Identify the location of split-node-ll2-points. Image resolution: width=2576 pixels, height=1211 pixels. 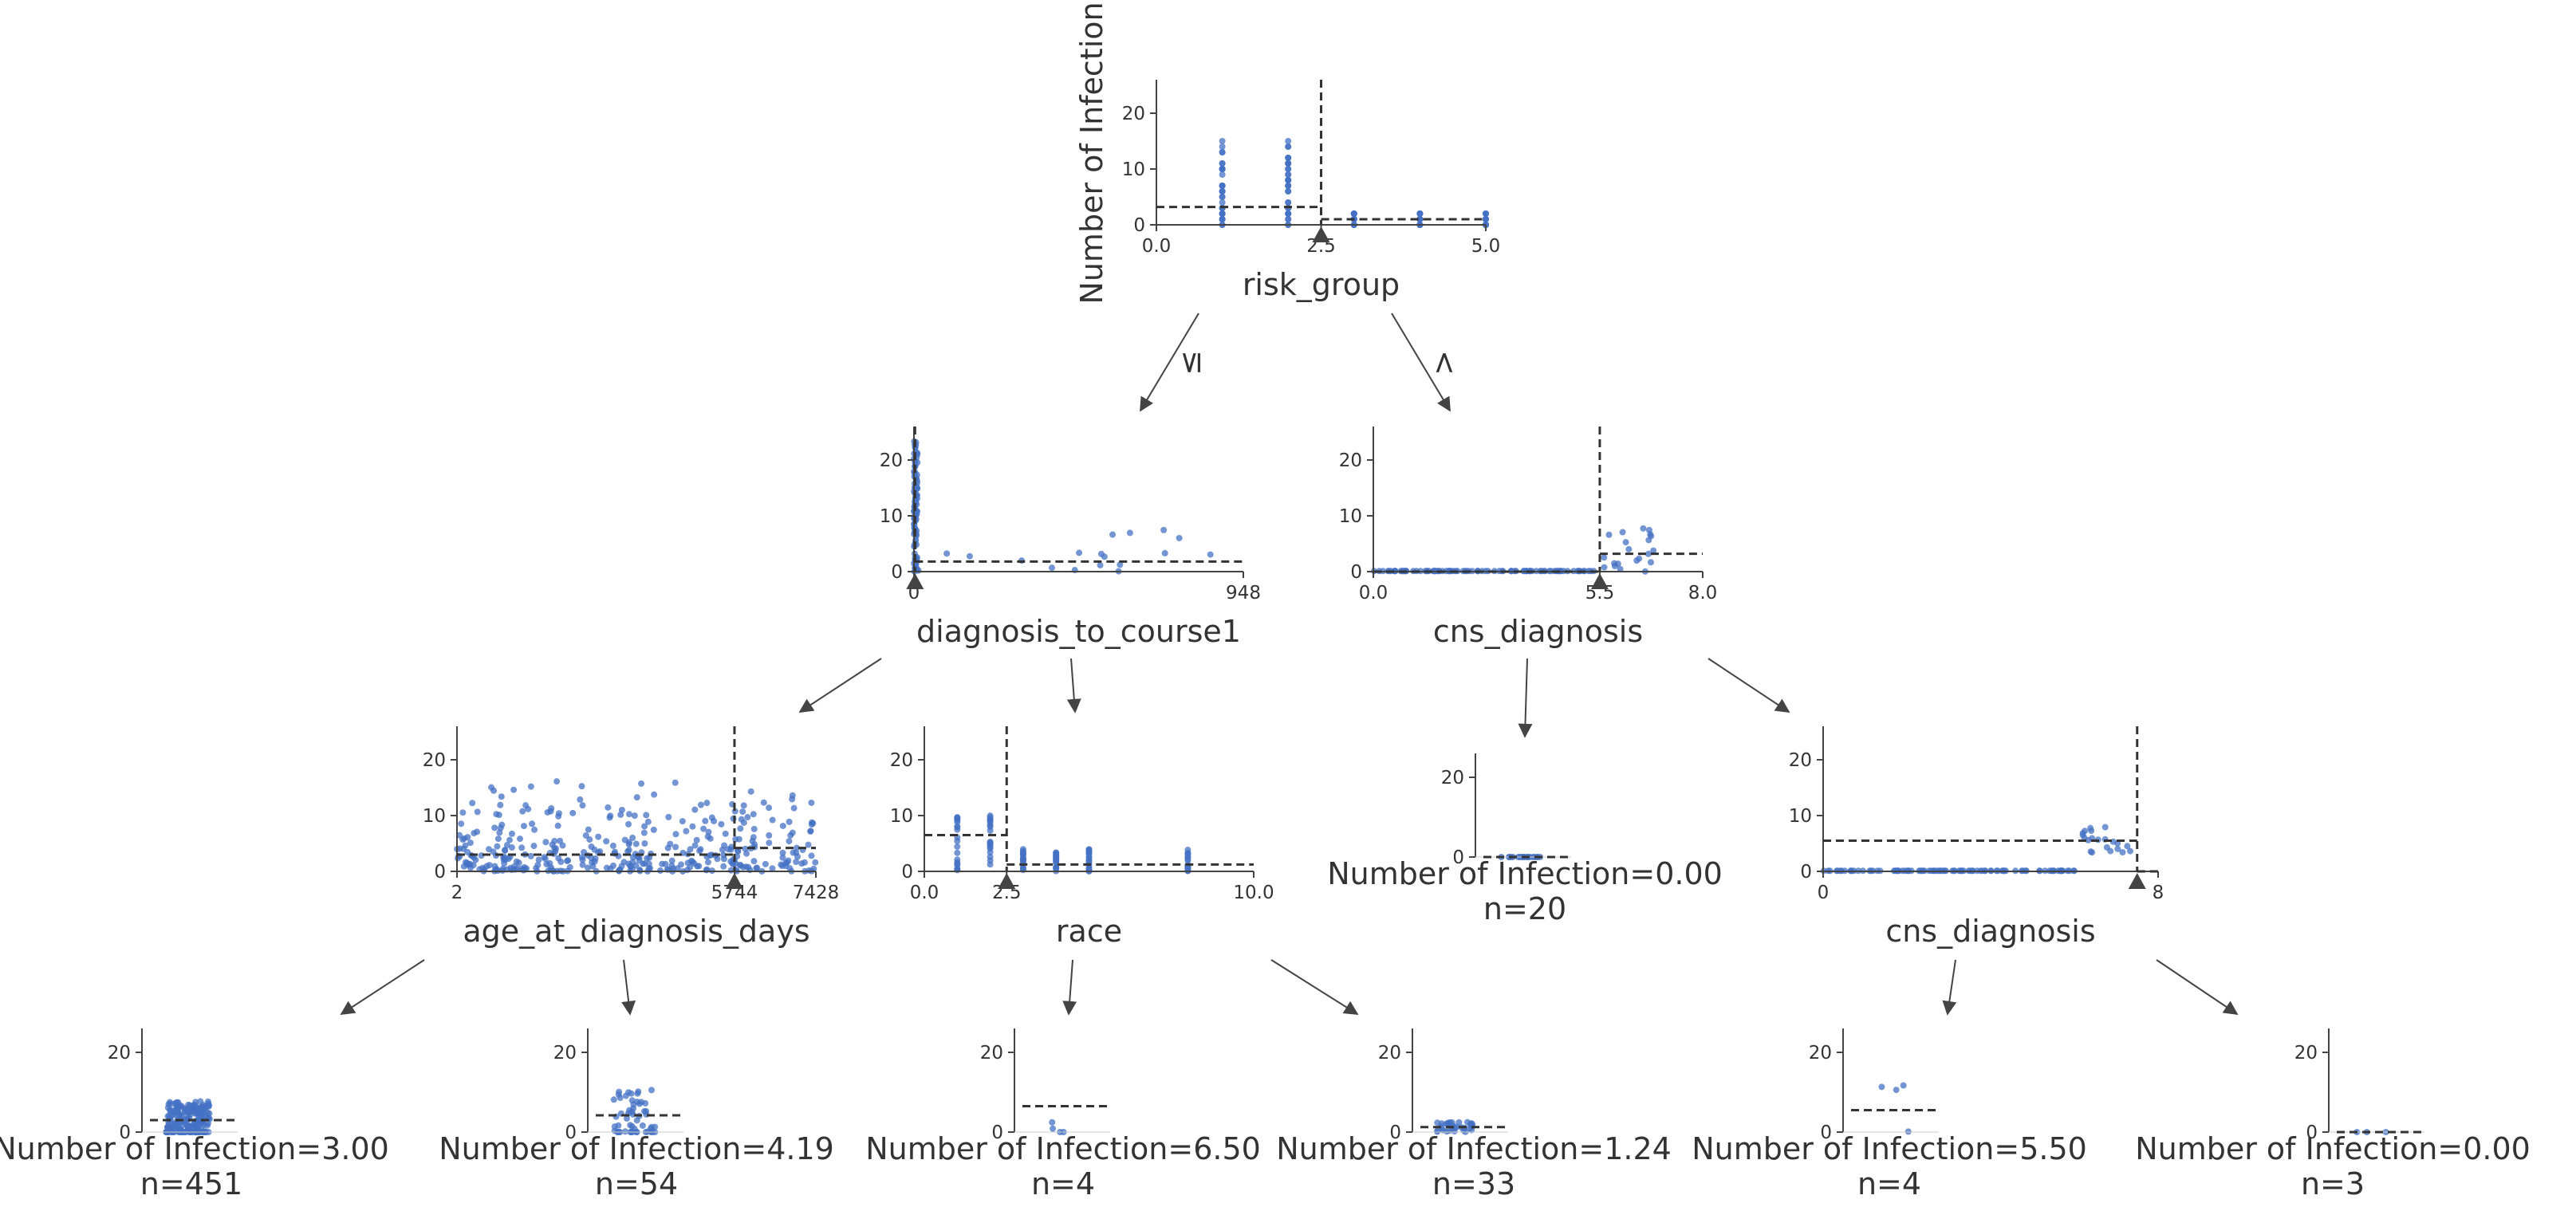
(636, 827).